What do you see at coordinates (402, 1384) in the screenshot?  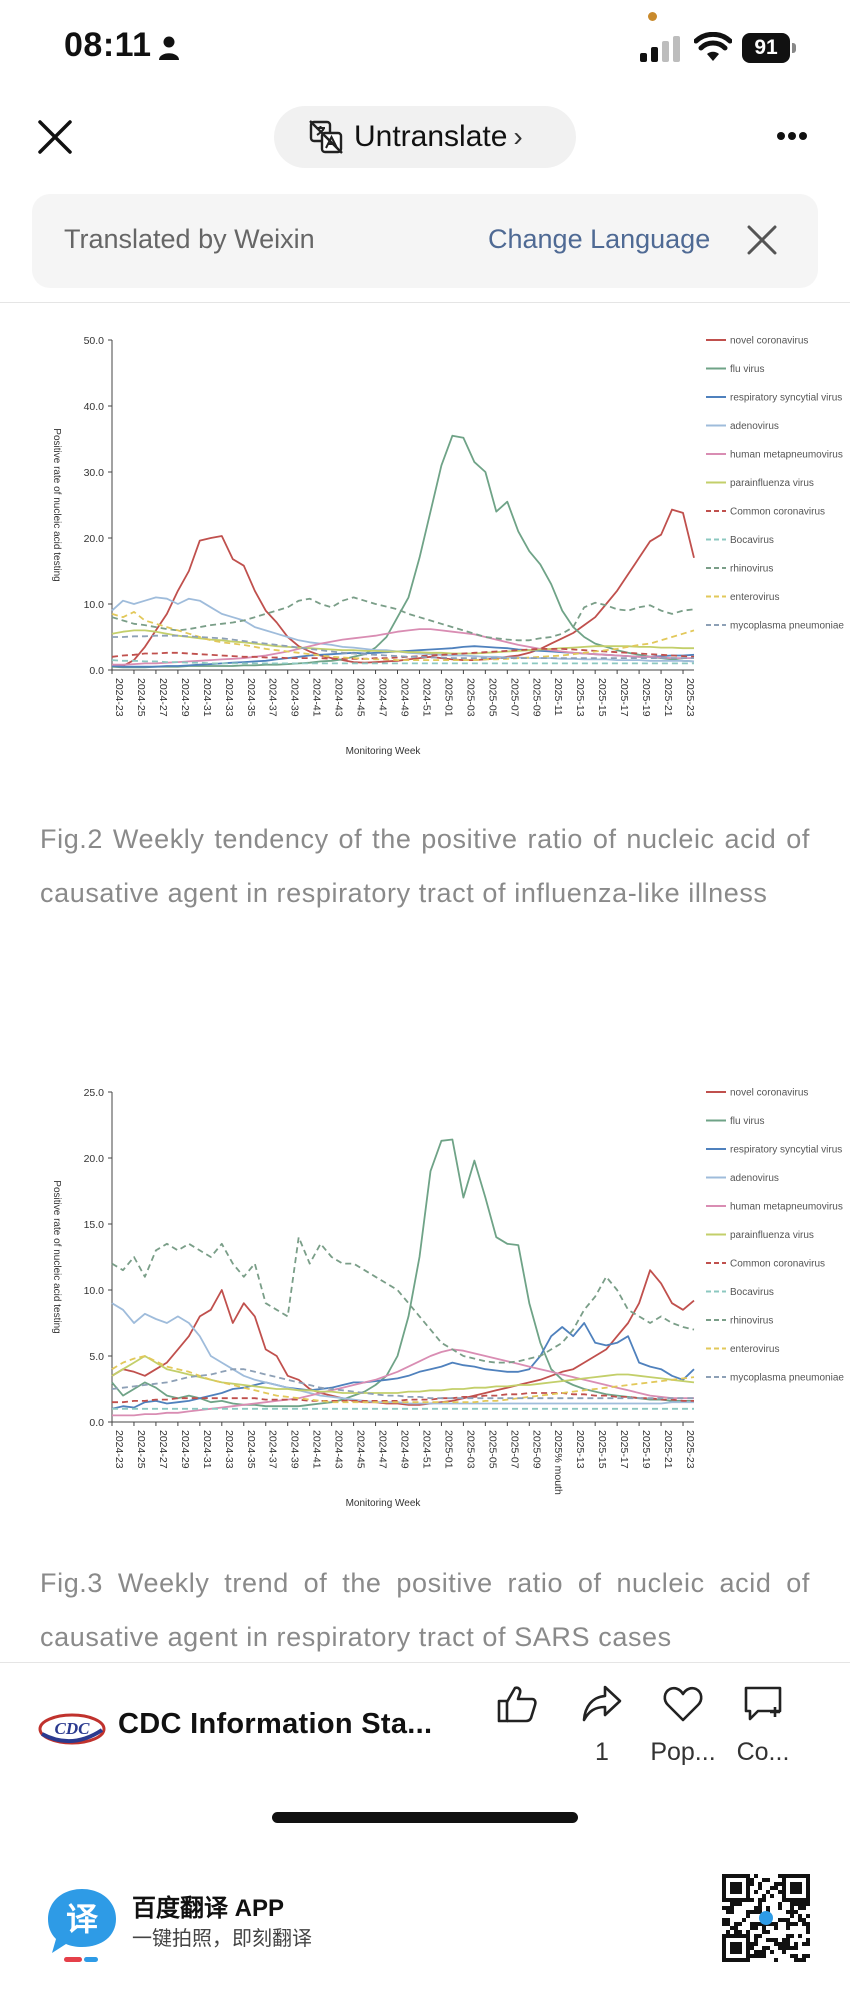 I see `series-line-mycoplasma-pneumoniae` at bounding box center [402, 1384].